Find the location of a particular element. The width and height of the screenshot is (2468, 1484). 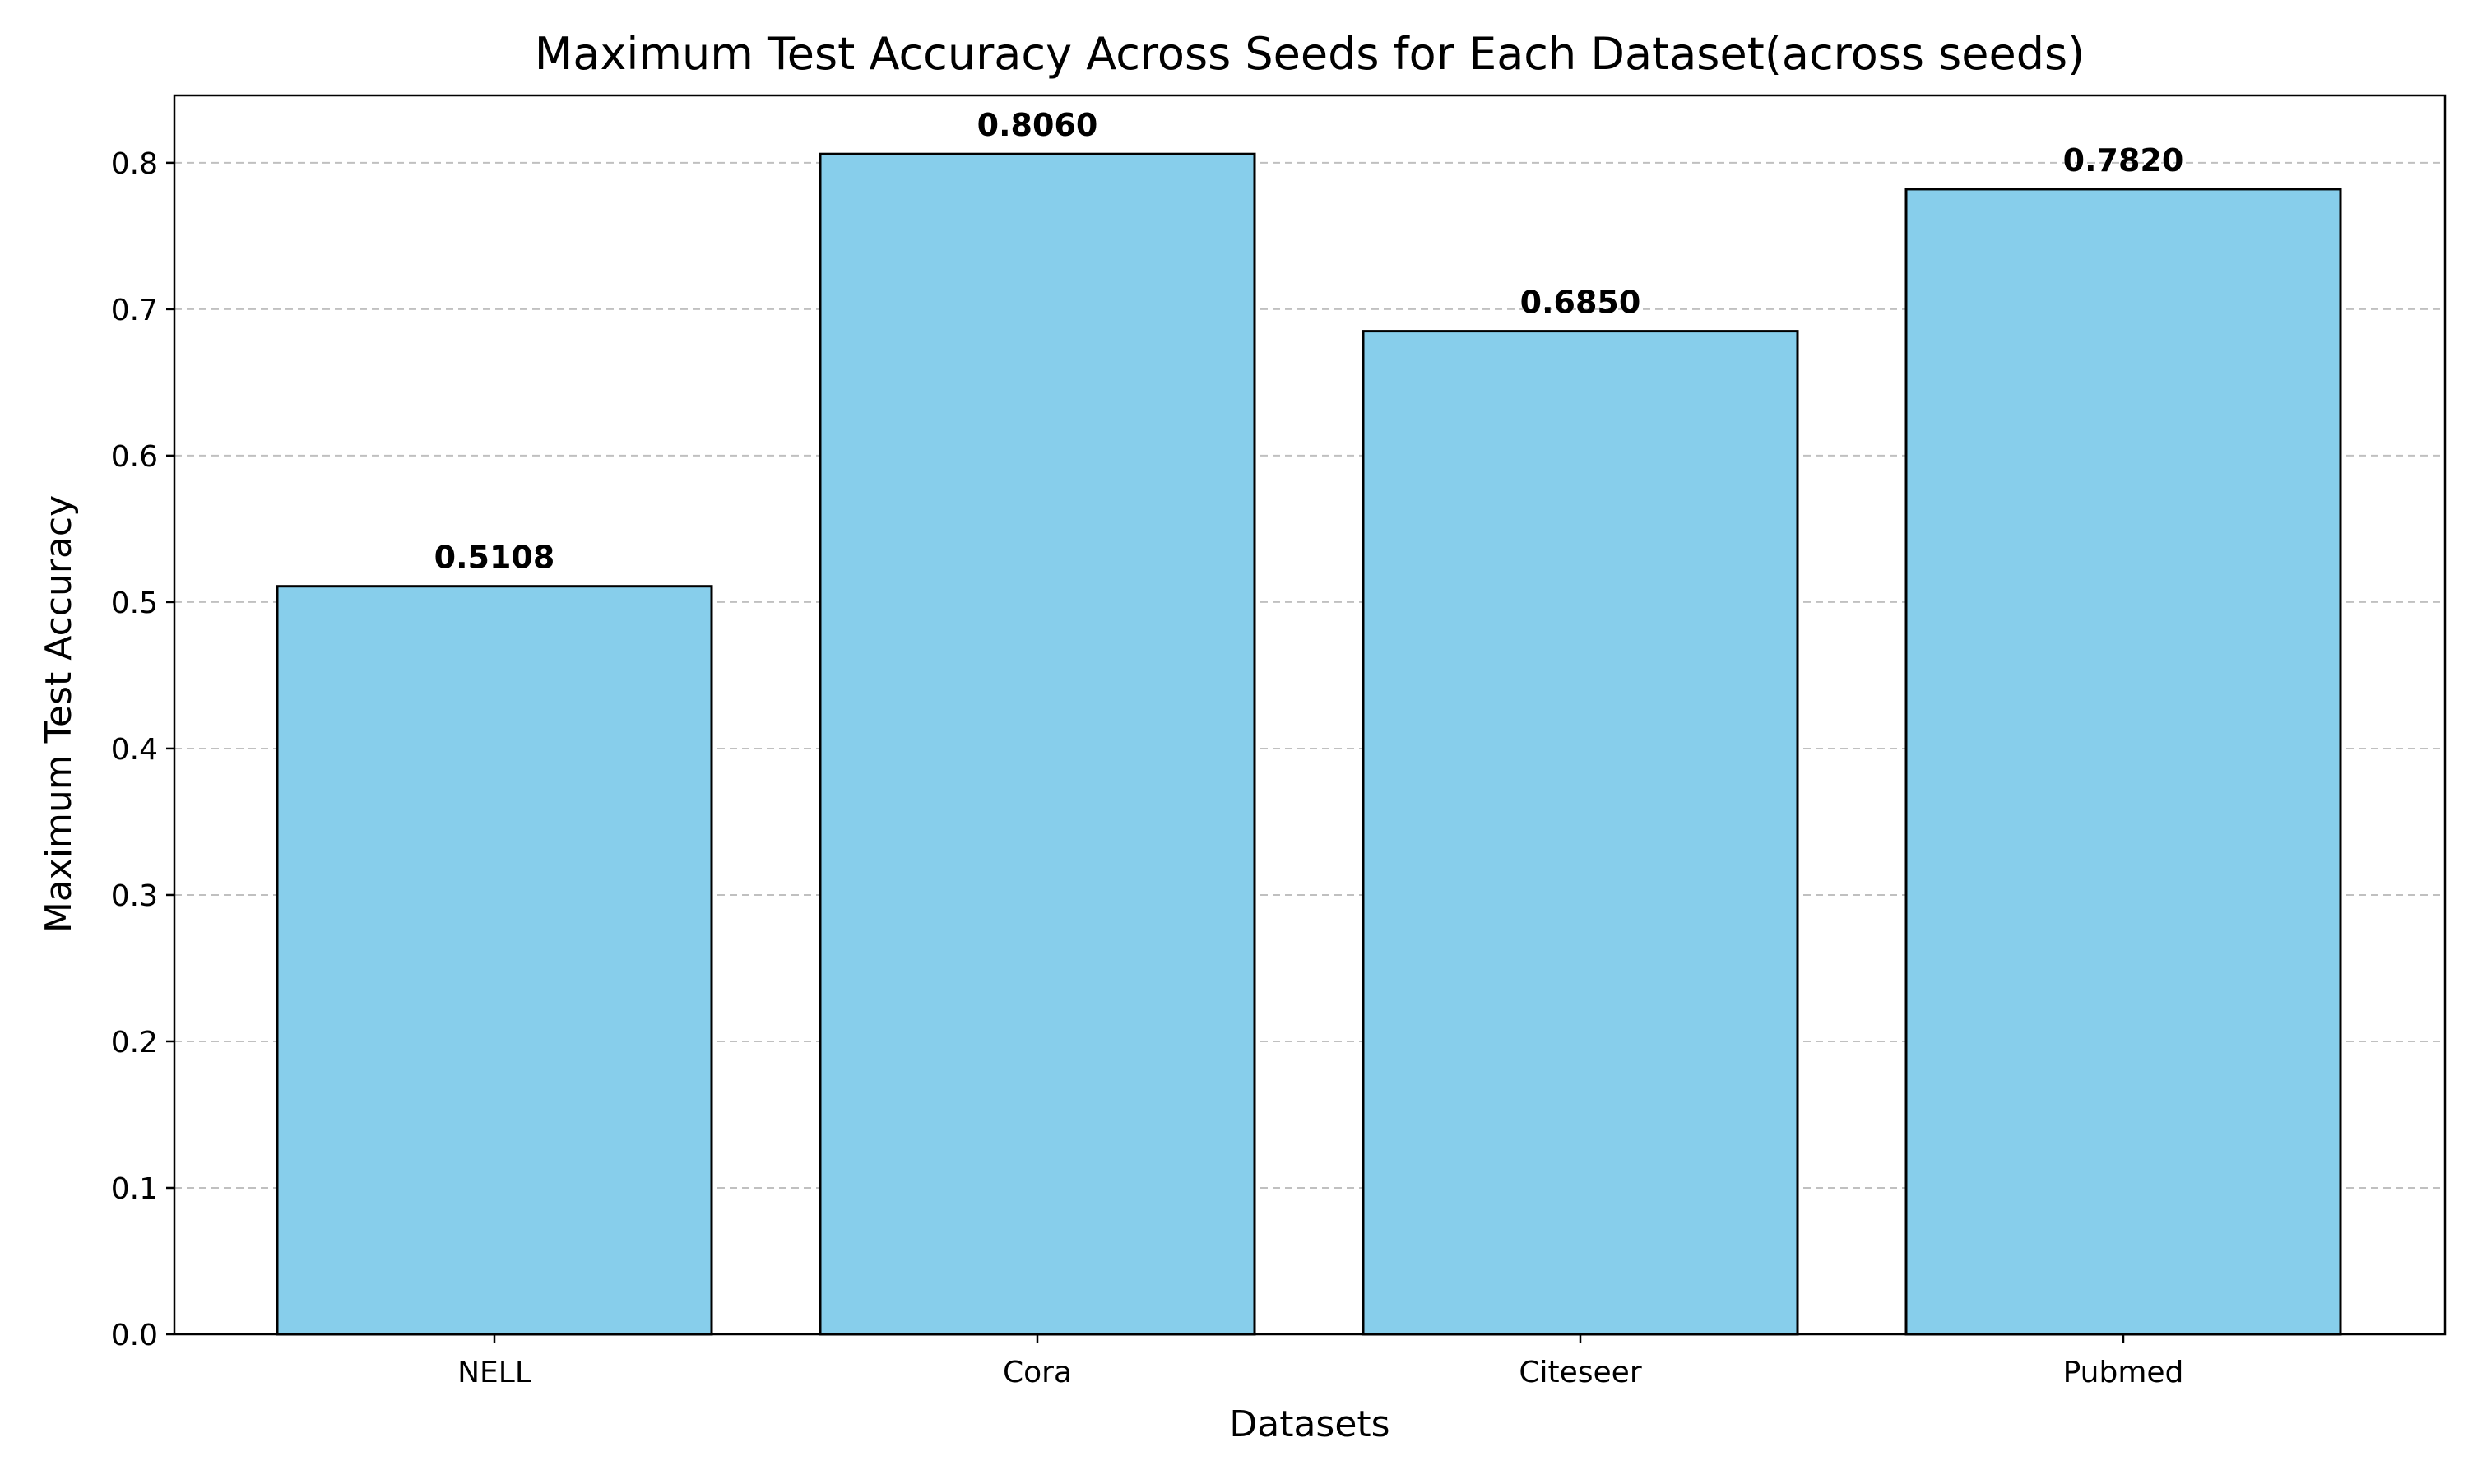

y-tick-label: 0.7 is located at coordinates (134, 310).